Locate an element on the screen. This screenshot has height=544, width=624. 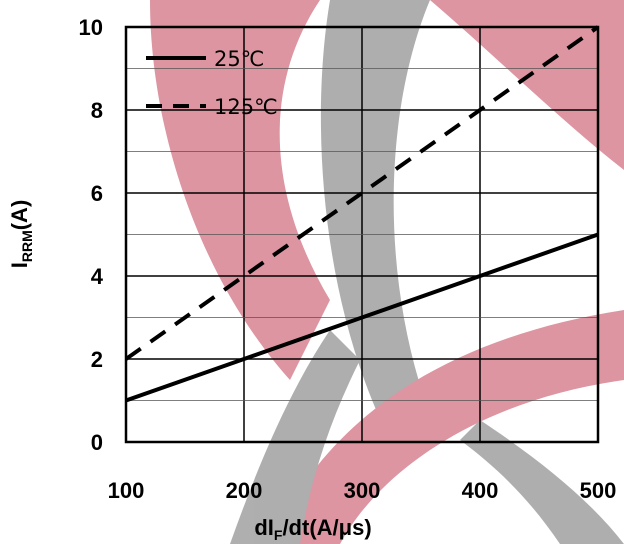
x-tick-label-400: 400 is located at coordinates (480, 490).